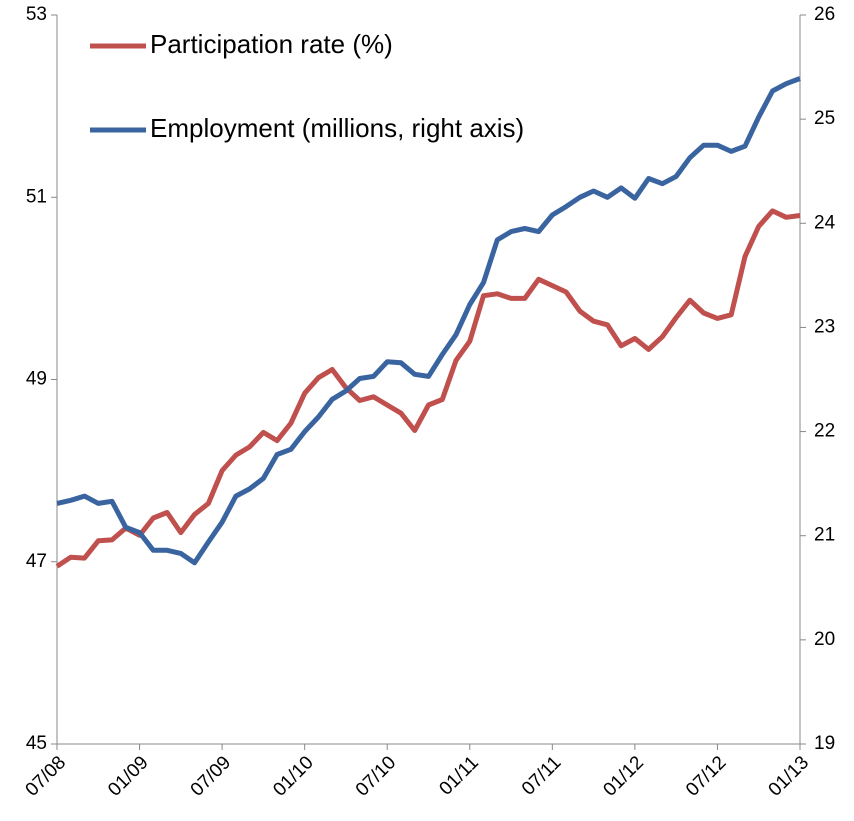  I want to click on y-tick-label: 49, so click(36, 379).